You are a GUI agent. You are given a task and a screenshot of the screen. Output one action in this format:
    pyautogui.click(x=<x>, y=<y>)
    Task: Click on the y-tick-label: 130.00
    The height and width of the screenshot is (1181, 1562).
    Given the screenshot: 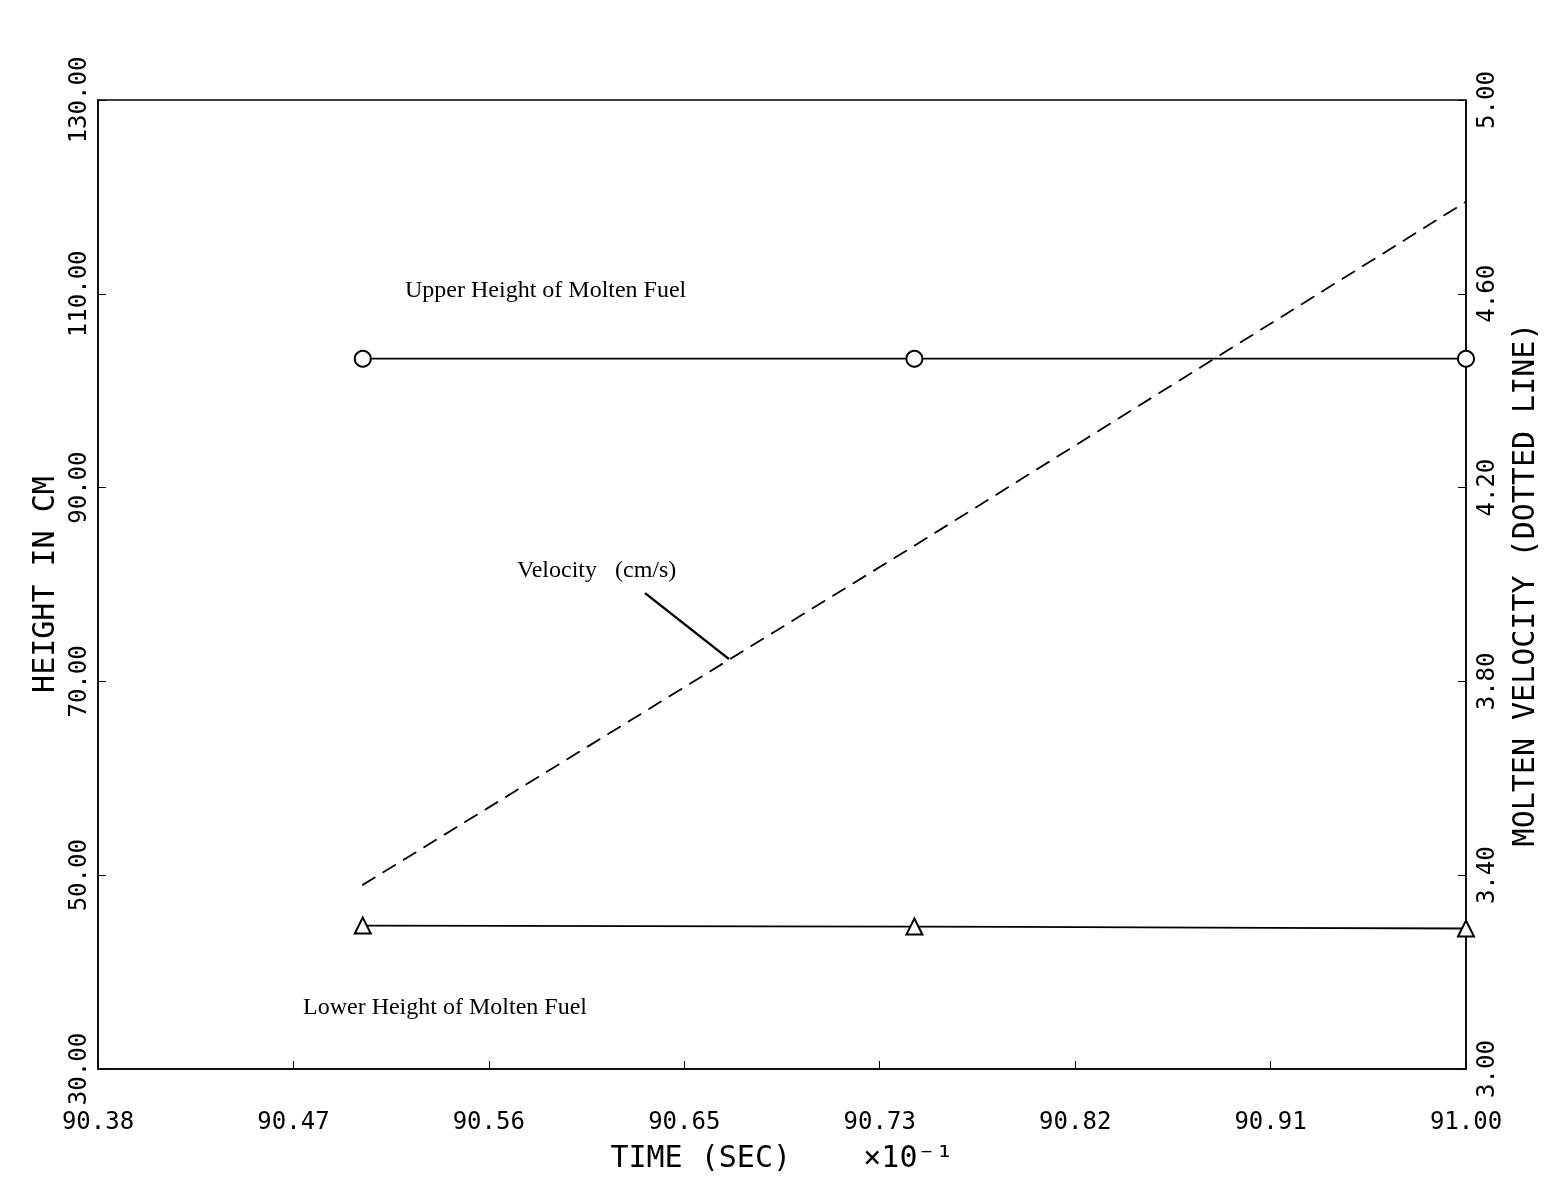 What is the action you would take?
    pyautogui.click(x=78, y=100)
    